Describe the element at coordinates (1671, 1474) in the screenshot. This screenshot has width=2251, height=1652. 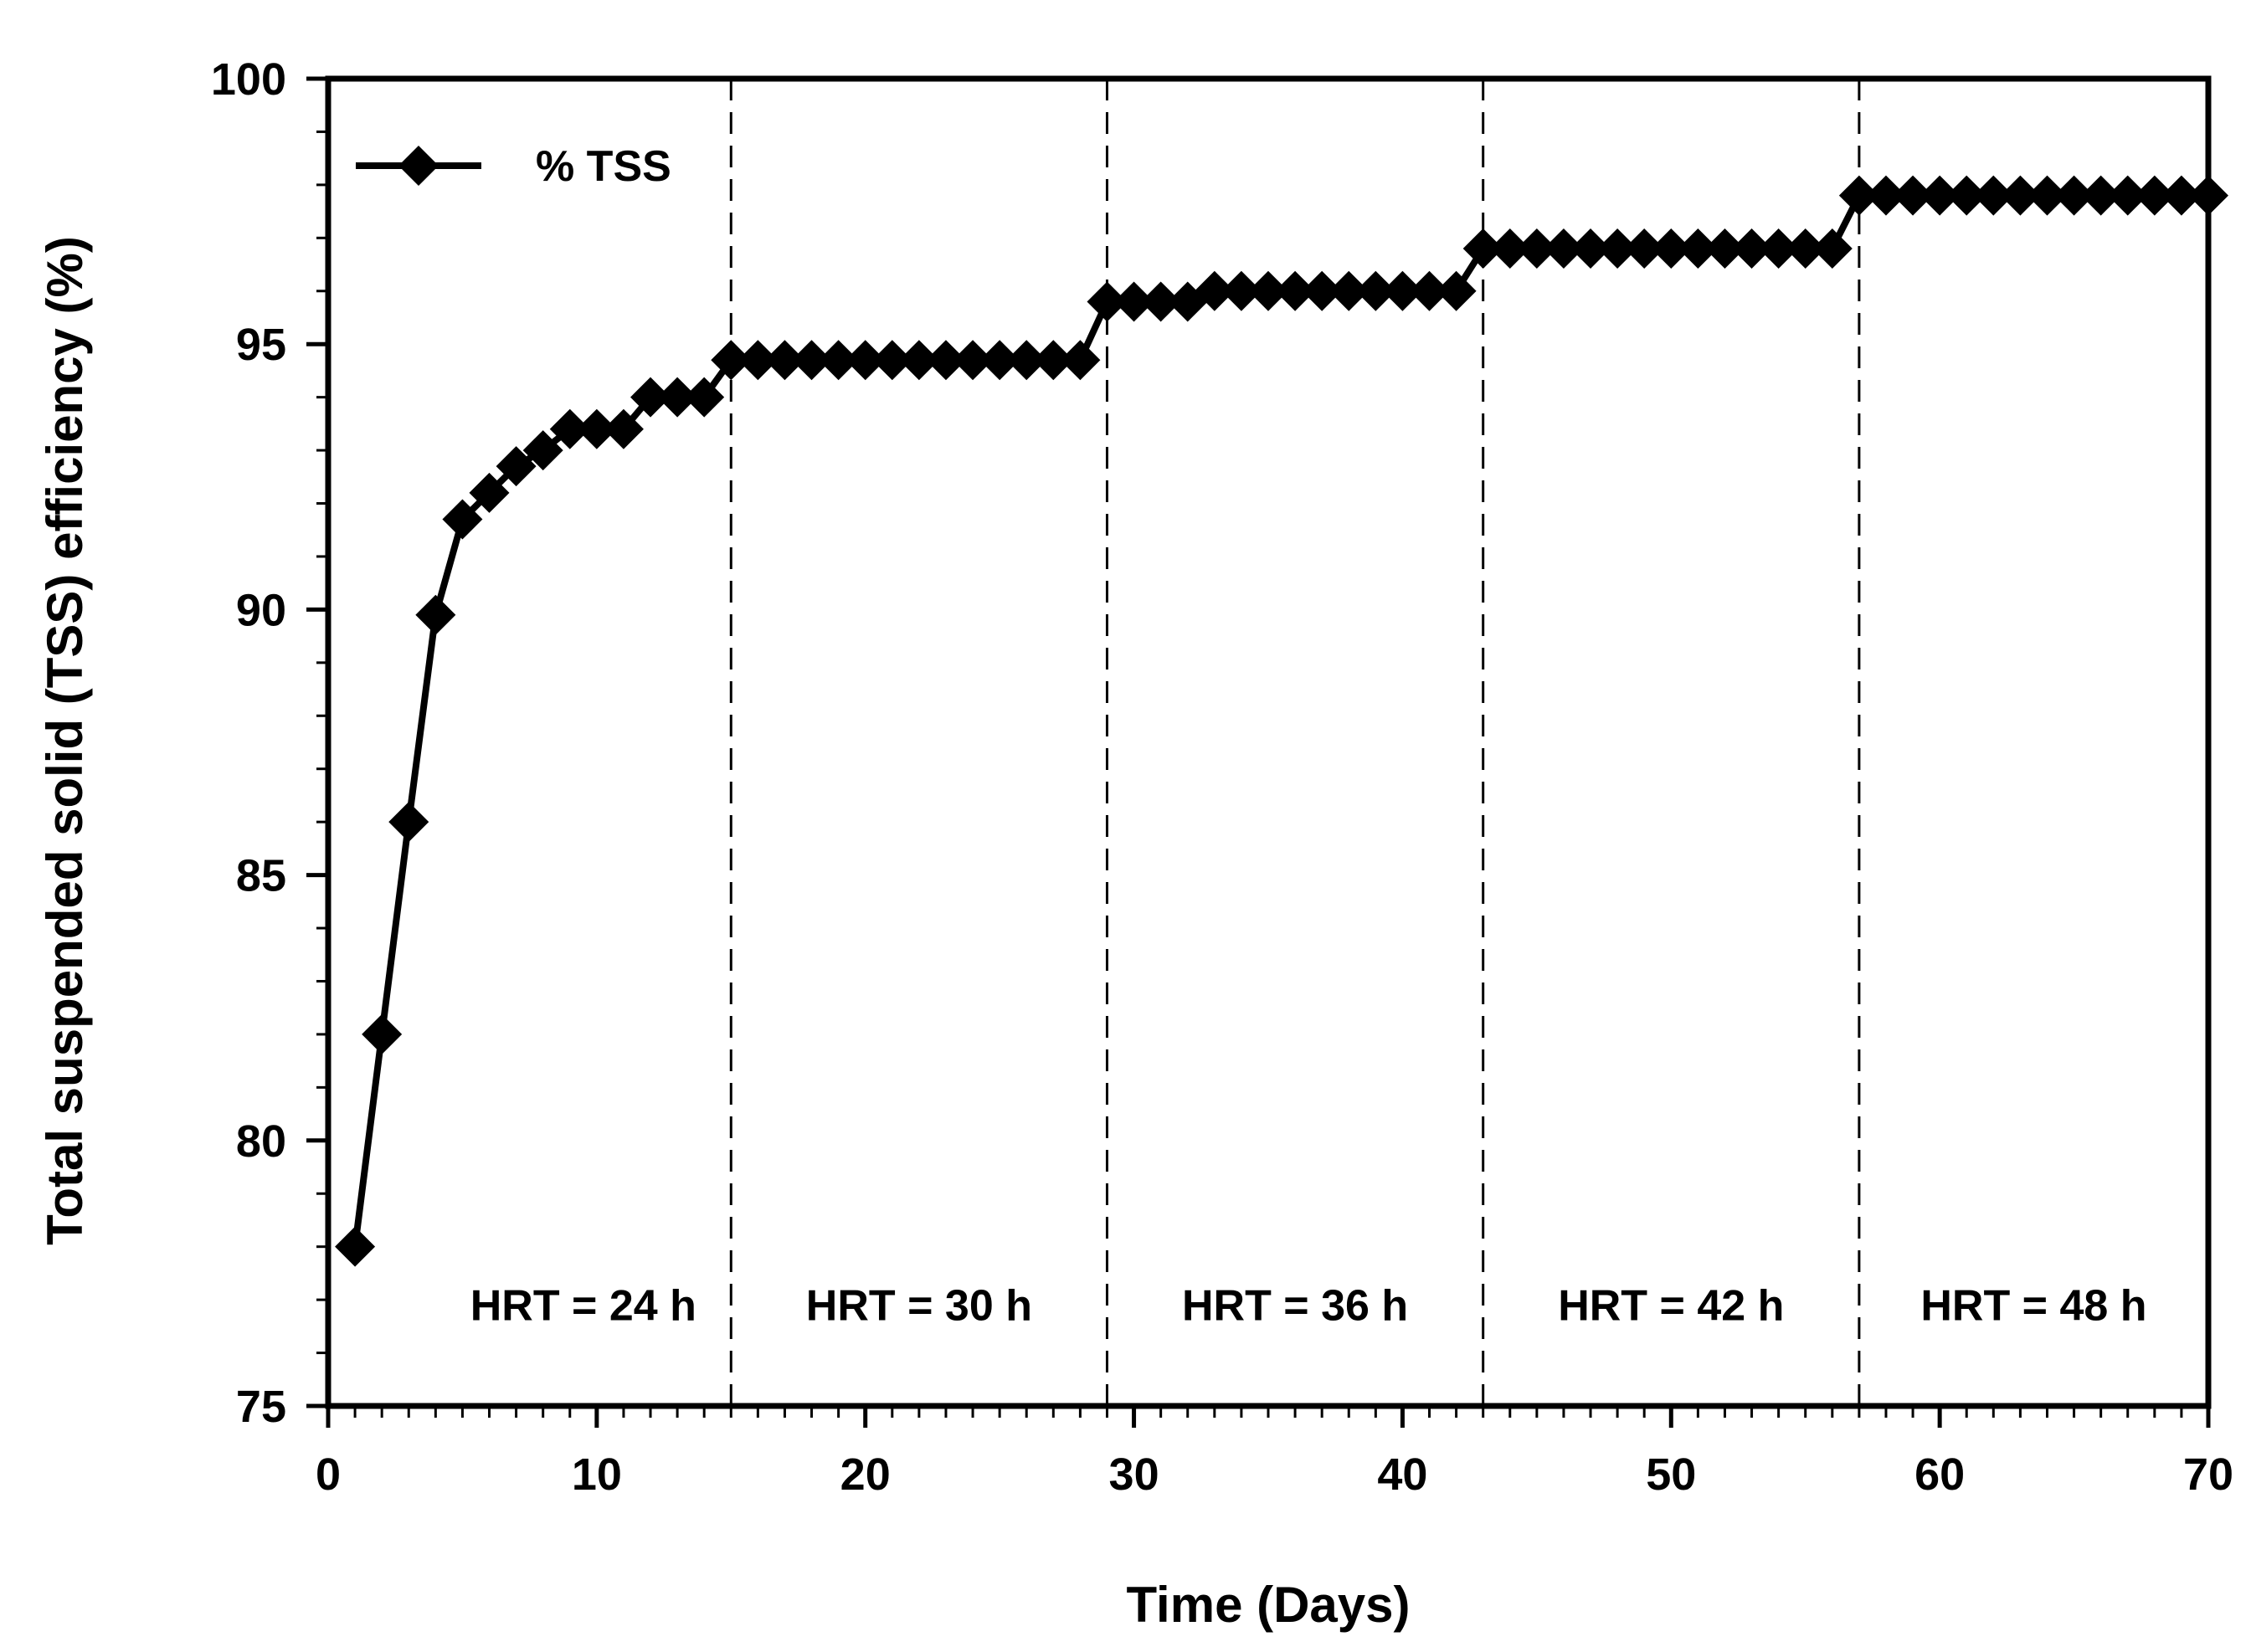
I see `x-tick-label-50: 50` at that location.